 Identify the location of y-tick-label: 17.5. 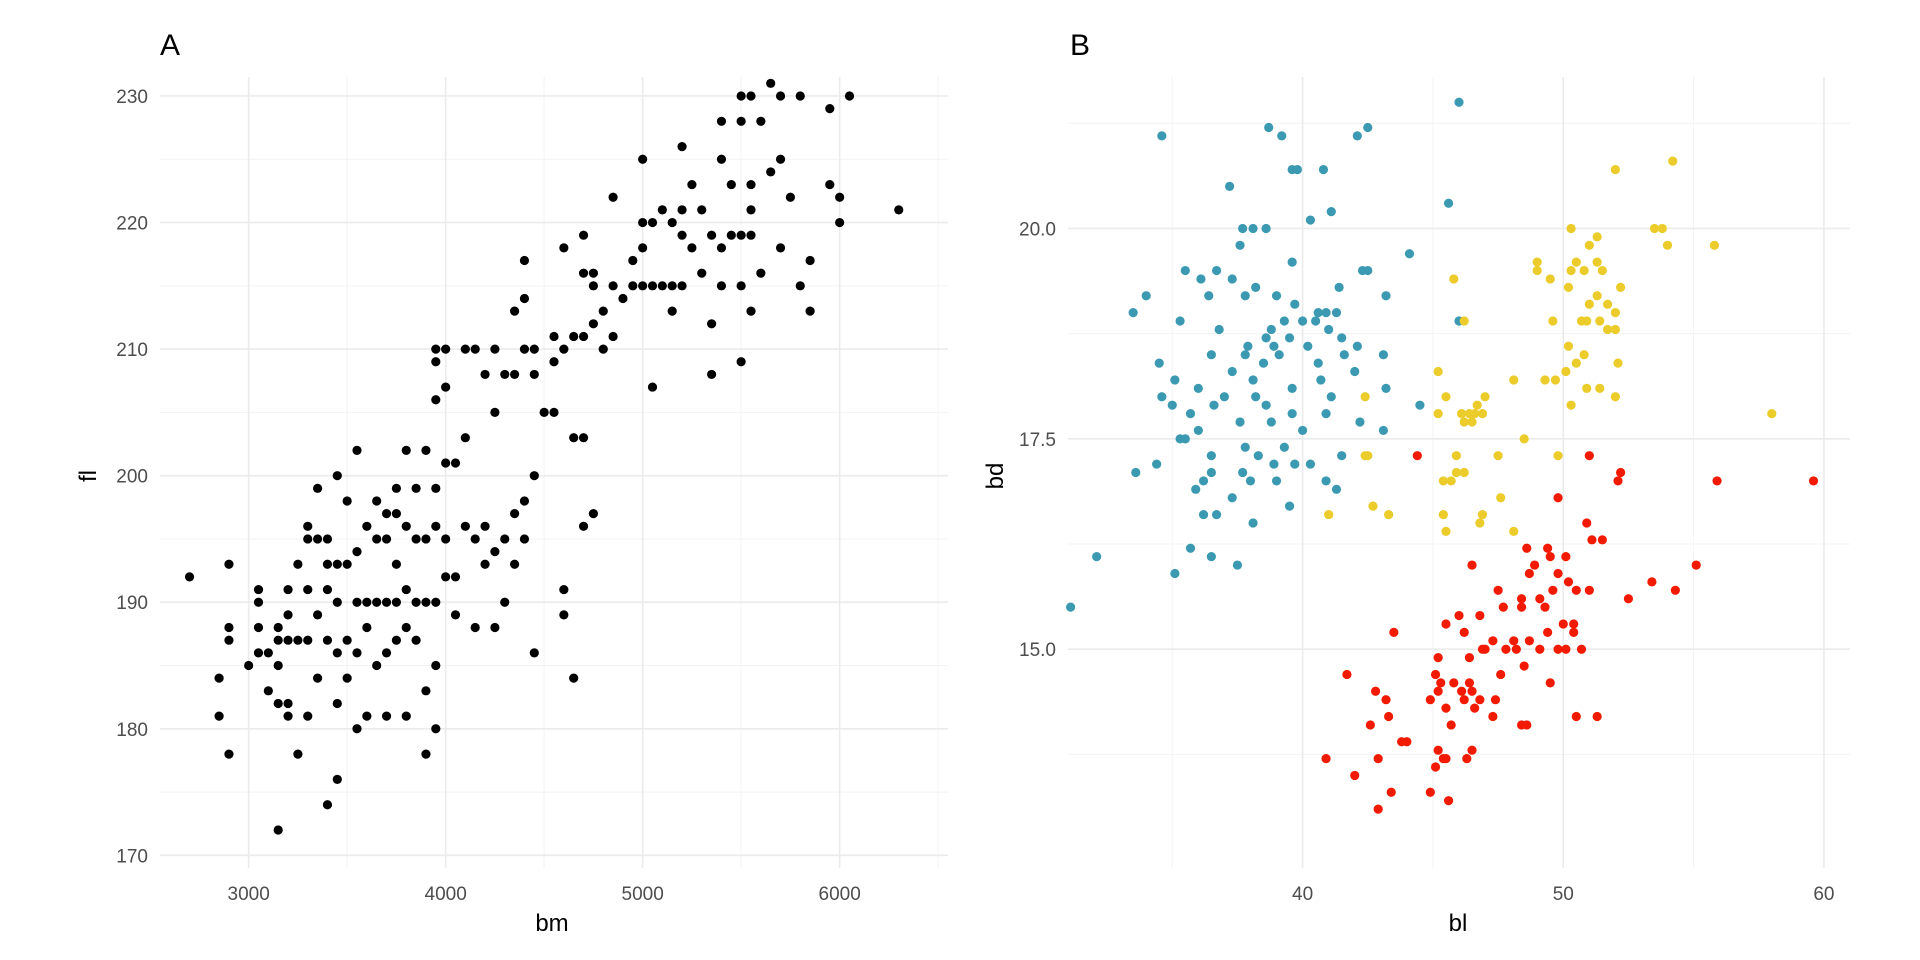
(1037, 440).